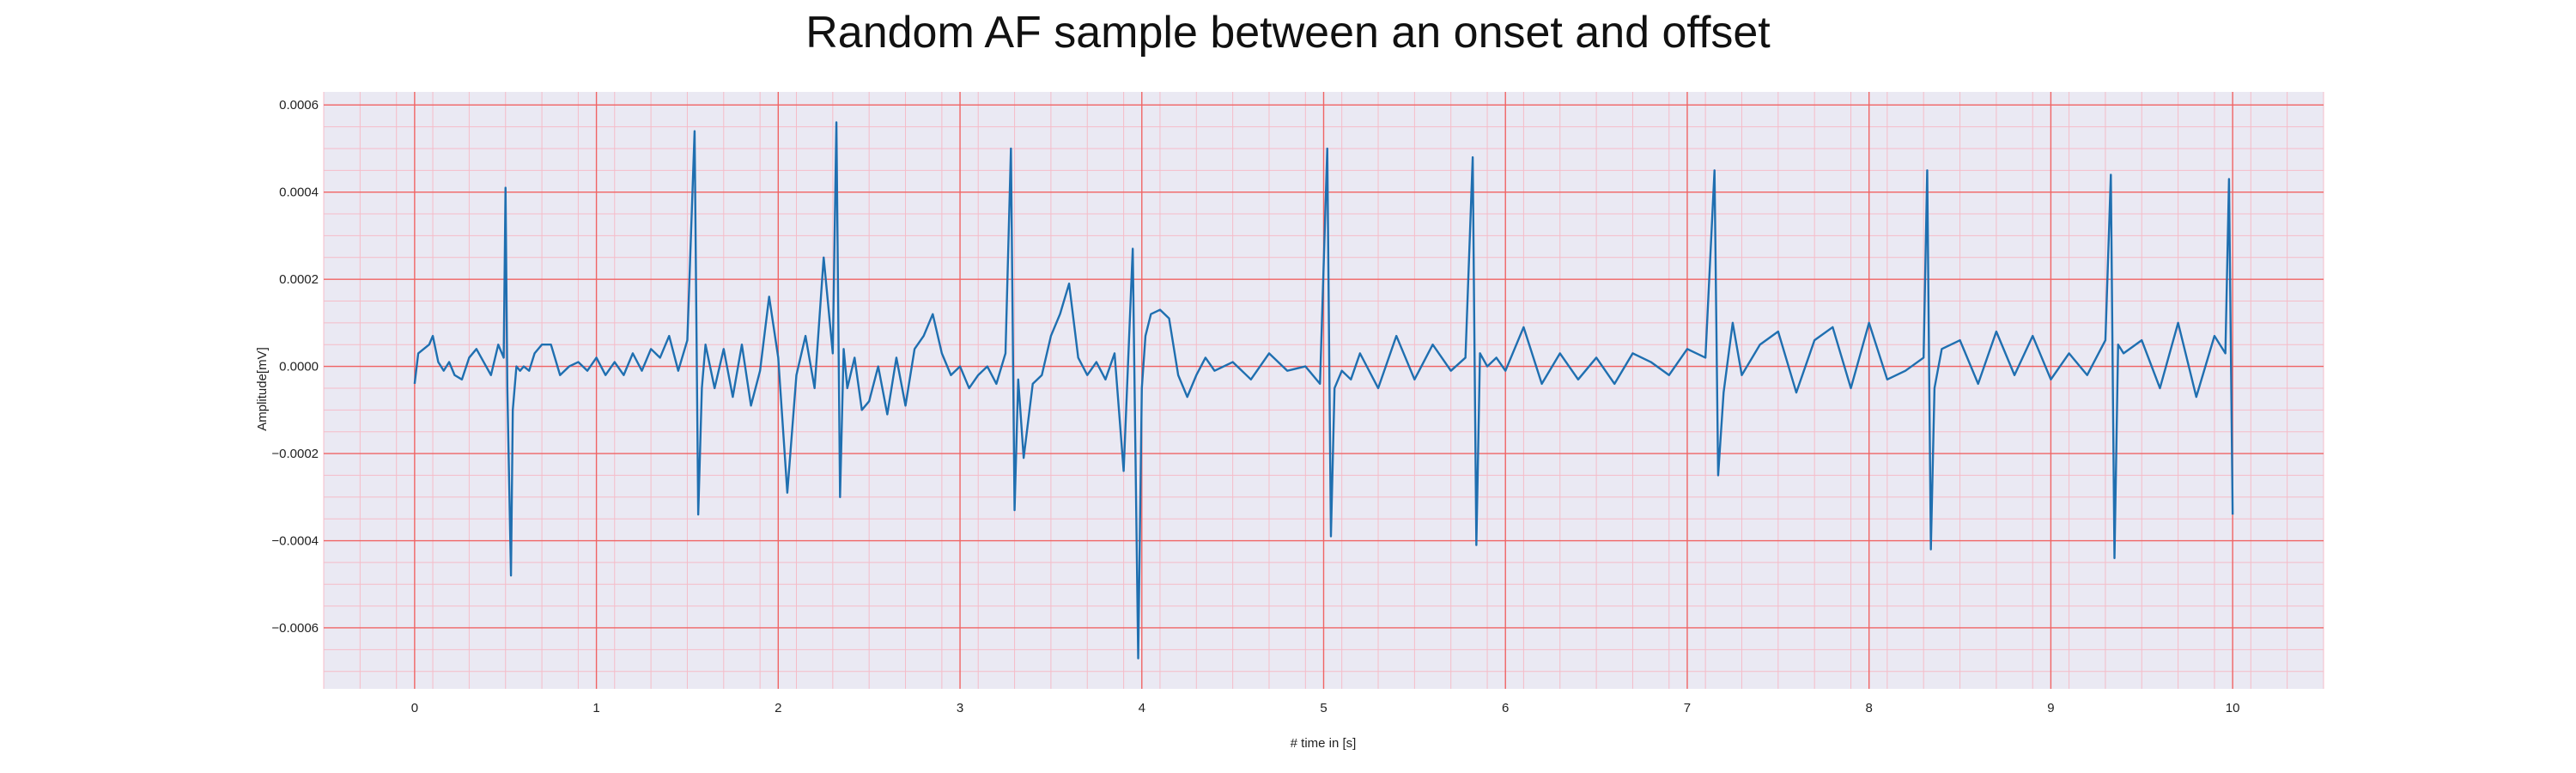 Image resolution: width=2576 pixels, height=773 pixels. I want to click on x-tick-label: 2, so click(778, 708).